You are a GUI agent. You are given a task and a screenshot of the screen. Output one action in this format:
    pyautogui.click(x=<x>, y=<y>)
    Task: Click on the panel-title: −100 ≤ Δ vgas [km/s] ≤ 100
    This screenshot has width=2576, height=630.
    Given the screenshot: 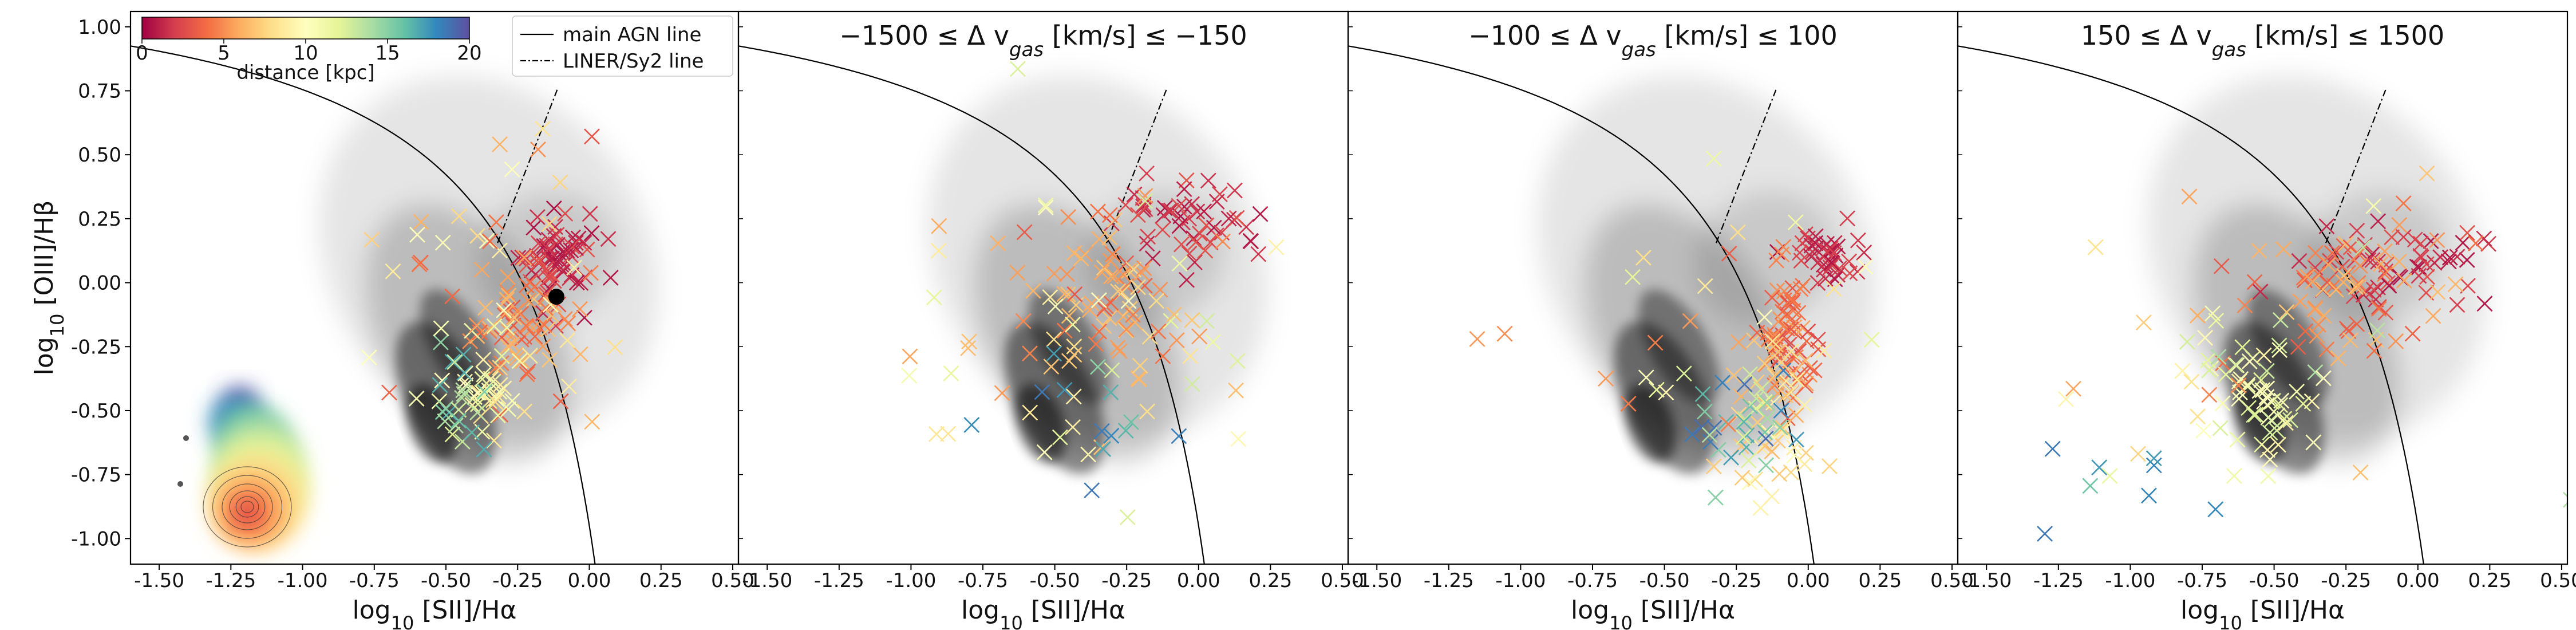 What is the action you would take?
    pyautogui.click(x=1653, y=40)
    